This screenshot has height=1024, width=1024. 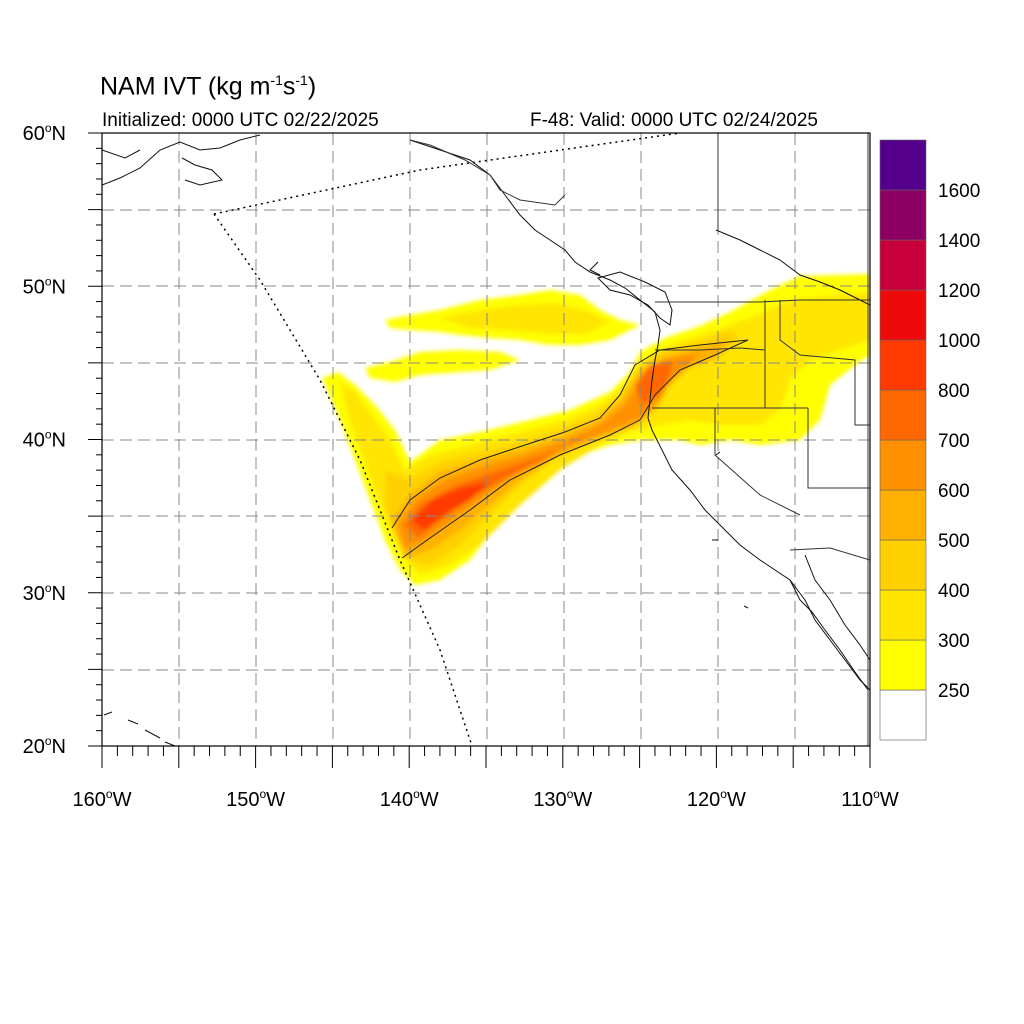 What do you see at coordinates (929, 440) in the screenshot?
I see `colorbar: 250 300 400 500 600 700 800 1000 1200 1400 1600` at bounding box center [929, 440].